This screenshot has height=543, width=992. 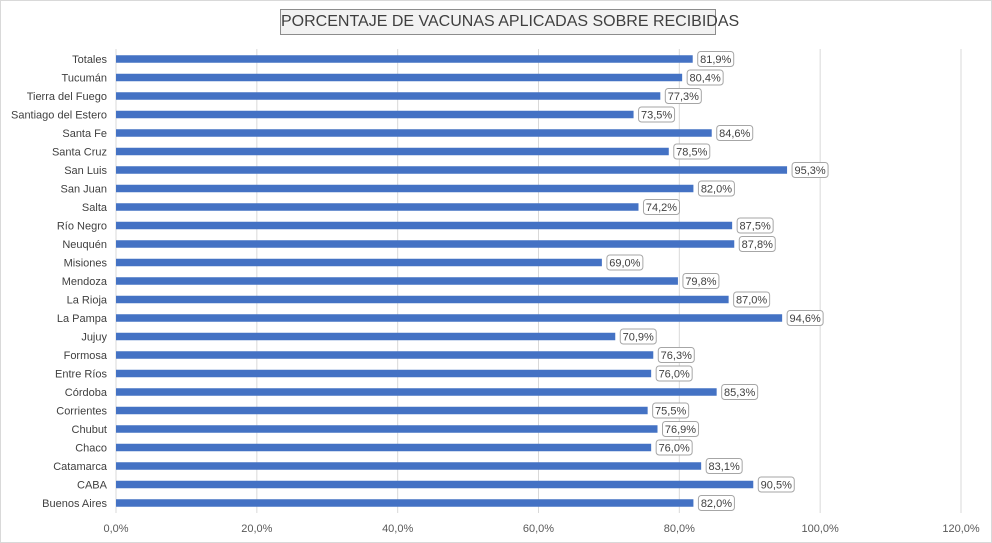 What do you see at coordinates (79, 153) in the screenshot?
I see `category-label: Santa Cruz` at bounding box center [79, 153].